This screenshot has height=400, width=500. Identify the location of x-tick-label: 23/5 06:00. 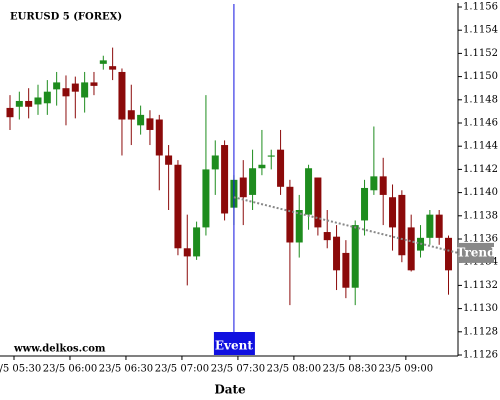
(70, 369).